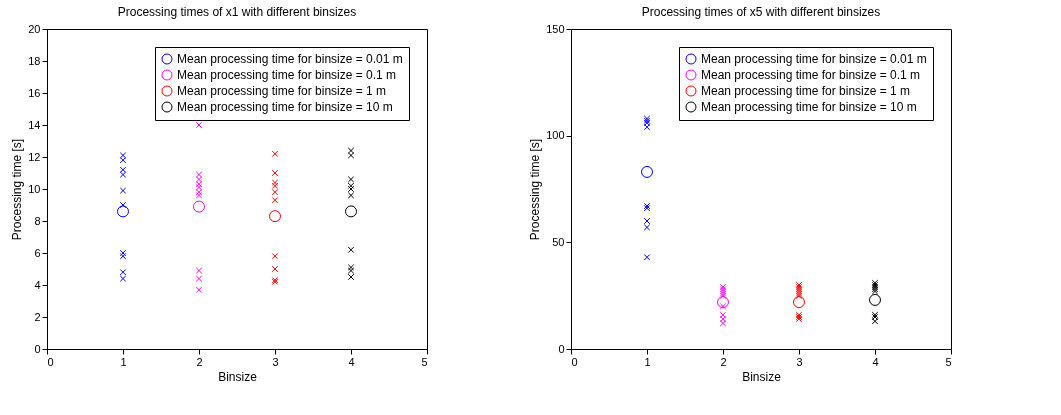 The height and width of the screenshot is (415, 1061). I want to click on y-tick-label: 10, so click(34, 188).